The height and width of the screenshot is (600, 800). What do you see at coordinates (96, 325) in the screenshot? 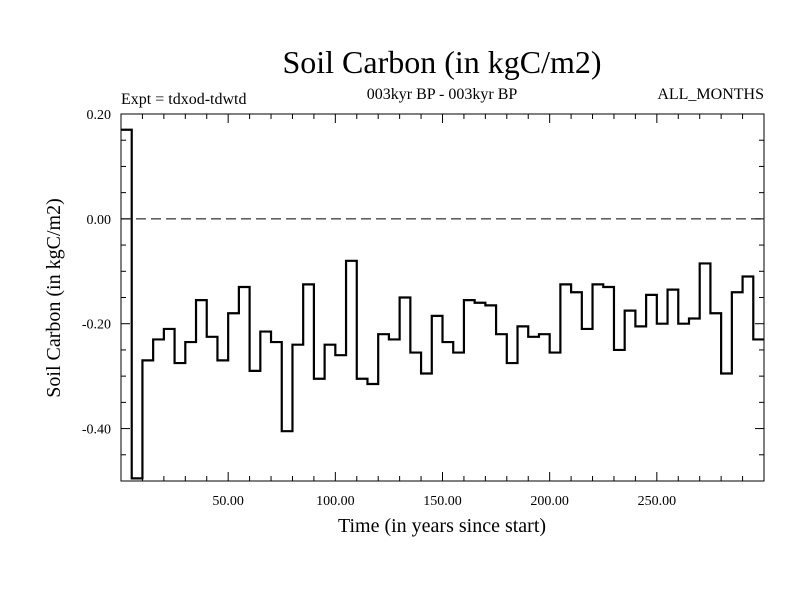
I see `y-tick-label: -0.20` at bounding box center [96, 325].